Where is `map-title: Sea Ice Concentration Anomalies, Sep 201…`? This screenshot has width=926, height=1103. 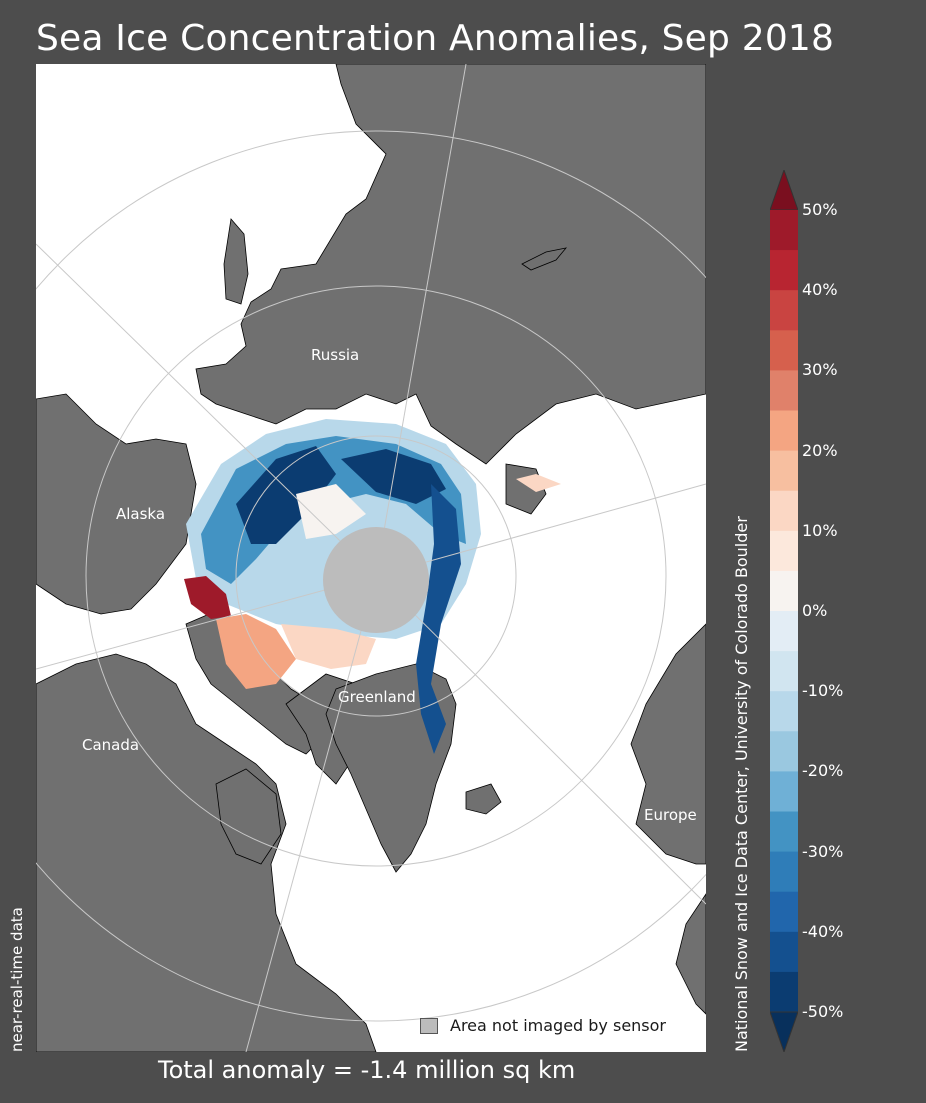
map-title: Sea Ice Concentration Anomalies, Sep 201… is located at coordinates (435, 38).